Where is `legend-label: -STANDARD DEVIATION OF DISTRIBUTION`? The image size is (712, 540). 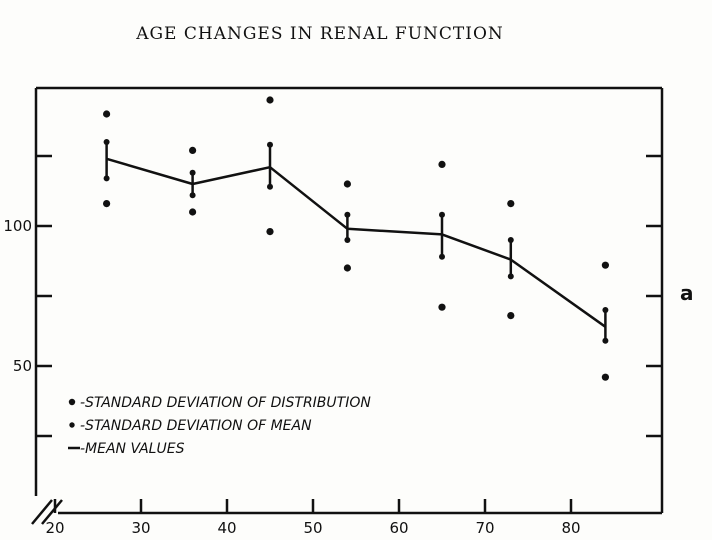 legend-label: -STANDARD DEVIATION OF DISTRIBUTION is located at coordinates (225, 403).